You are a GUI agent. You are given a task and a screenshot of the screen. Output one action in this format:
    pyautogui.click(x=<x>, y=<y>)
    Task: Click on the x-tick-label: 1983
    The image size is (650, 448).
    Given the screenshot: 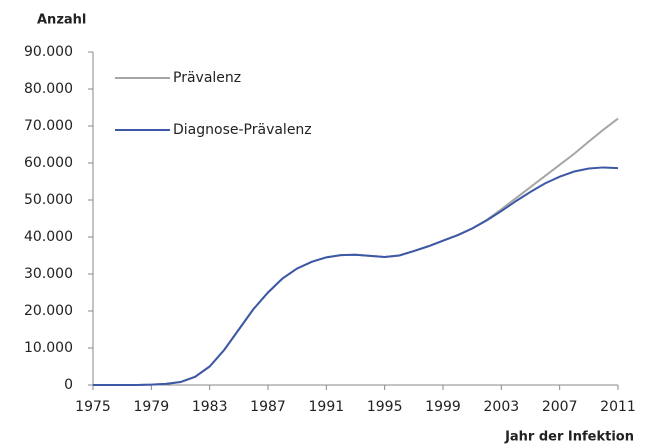 What is the action you would take?
    pyautogui.click(x=210, y=407)
    